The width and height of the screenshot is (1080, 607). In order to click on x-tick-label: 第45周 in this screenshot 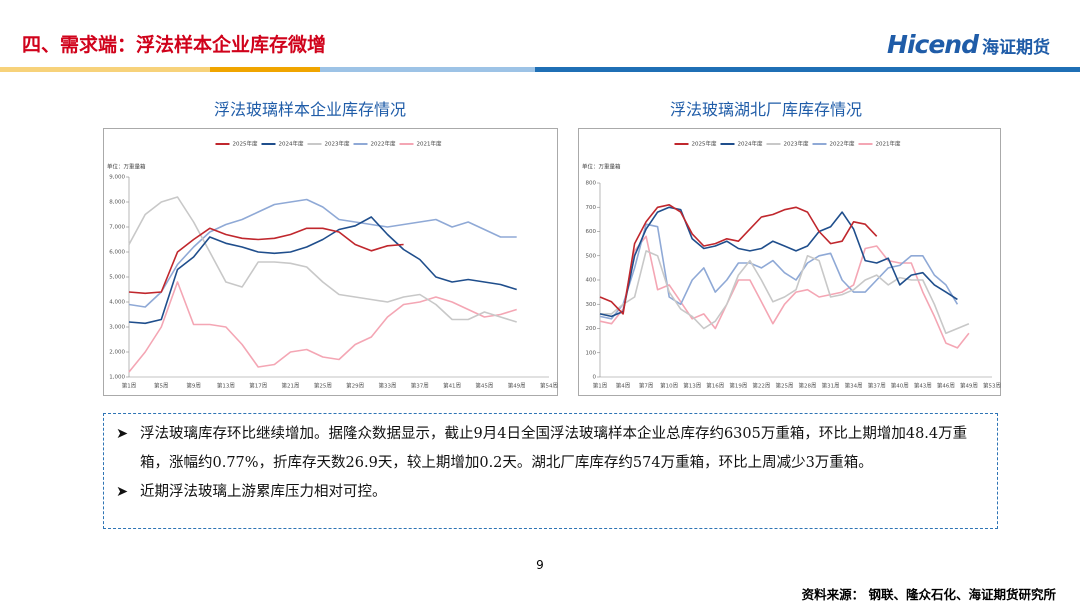, I will do `click(484, 386)`.